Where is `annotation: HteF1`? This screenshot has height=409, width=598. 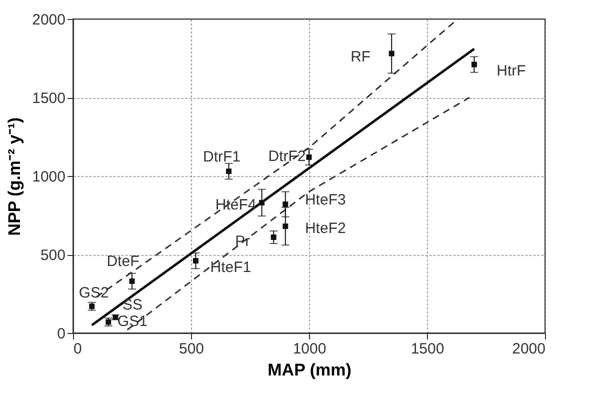 annotation: HteF1 is located at coordinates (231, 267).